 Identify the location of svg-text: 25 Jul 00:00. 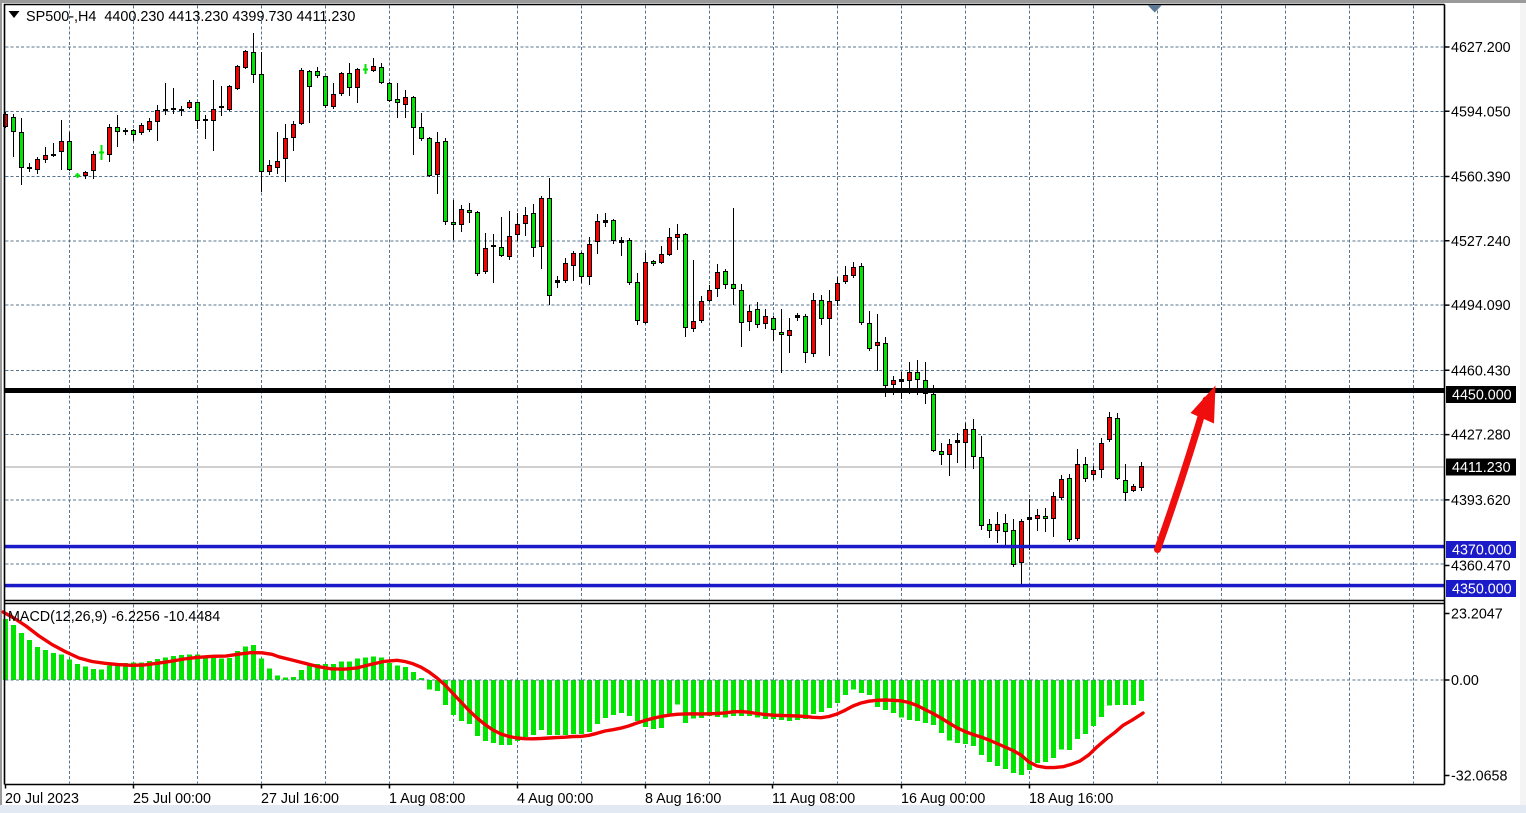
(172, 799).